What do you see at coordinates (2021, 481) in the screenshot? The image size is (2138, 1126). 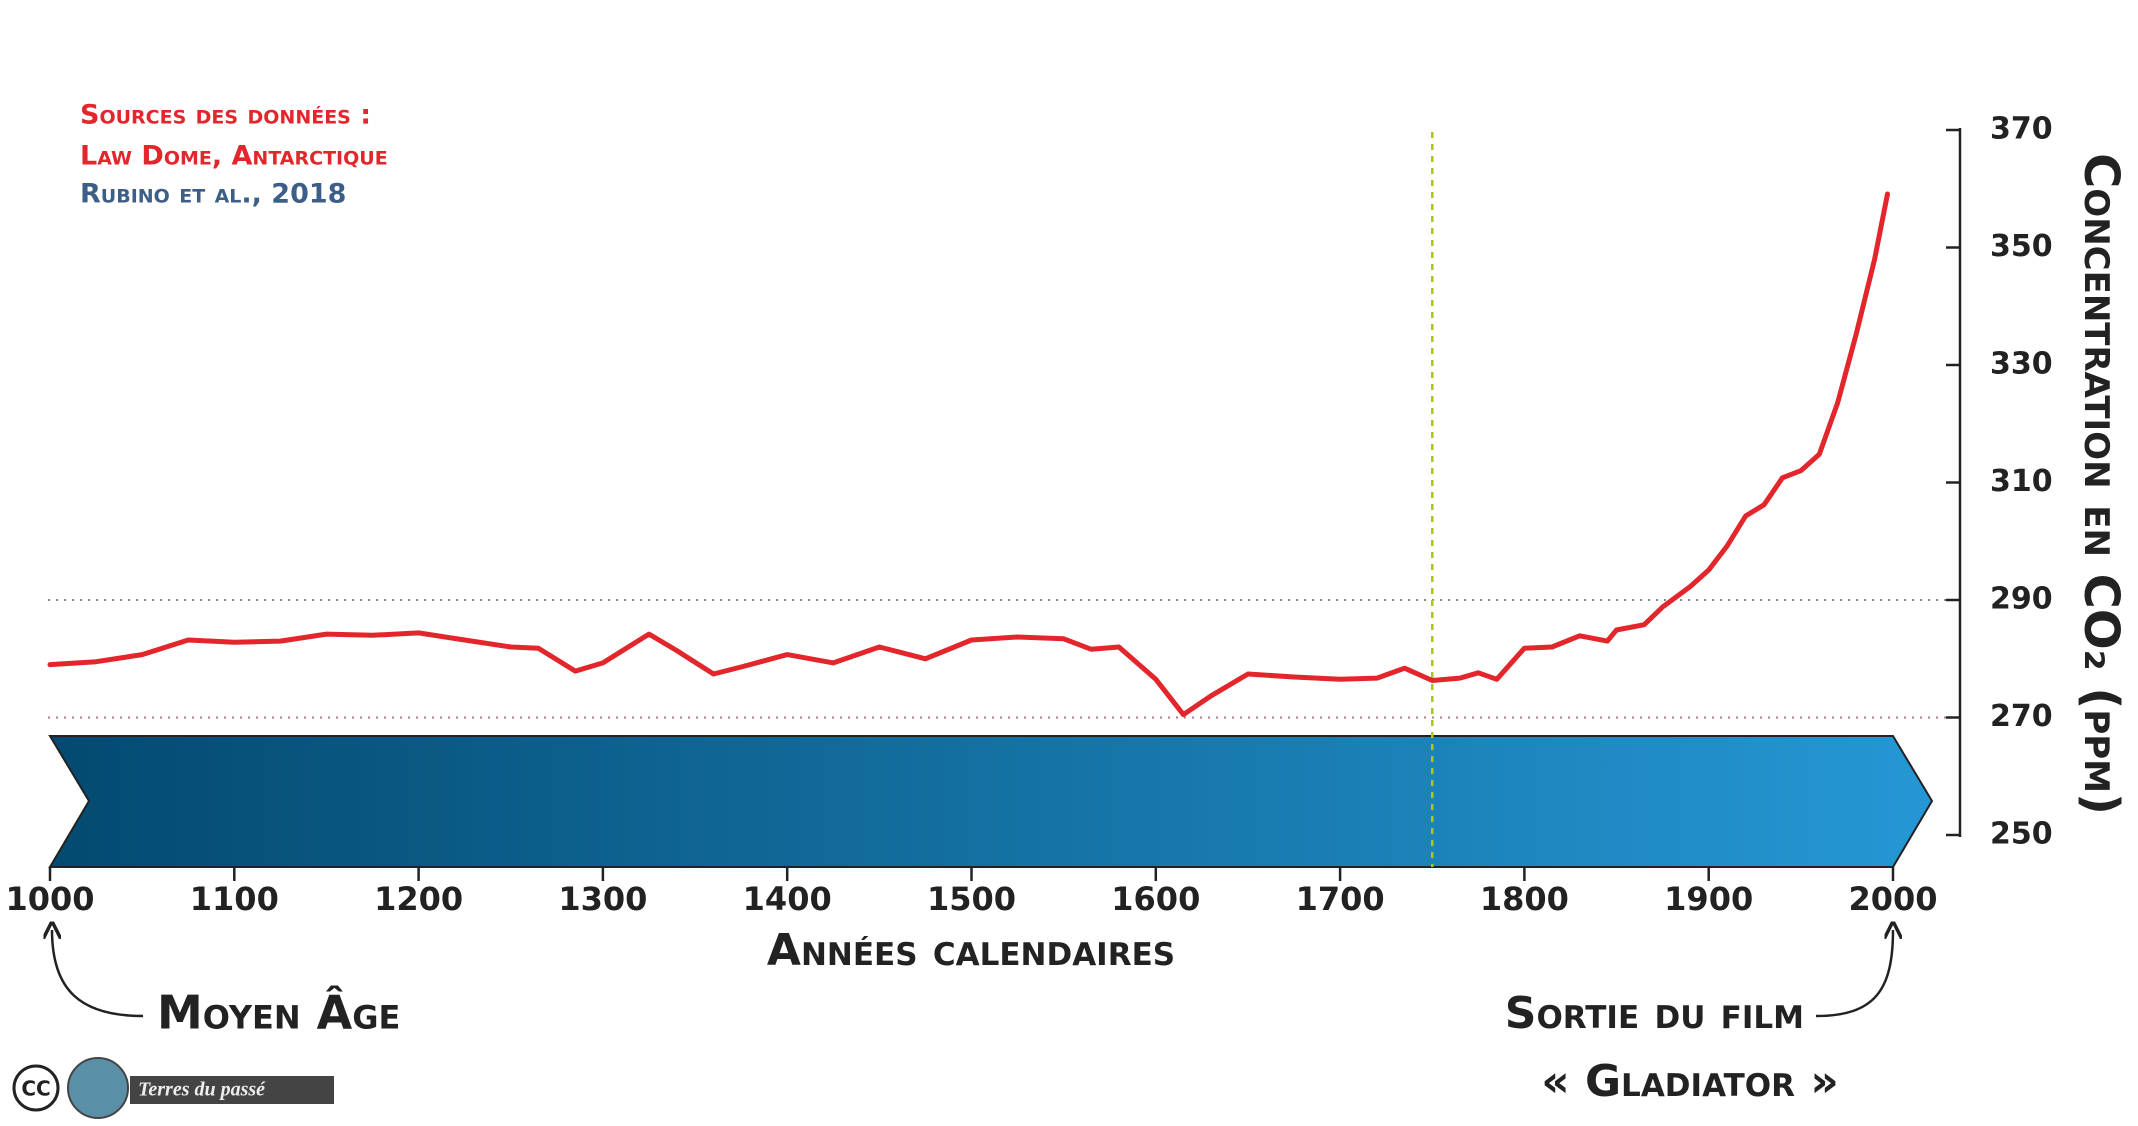 I see `y-tick-label: 310` at bounding box center [2021, 481].